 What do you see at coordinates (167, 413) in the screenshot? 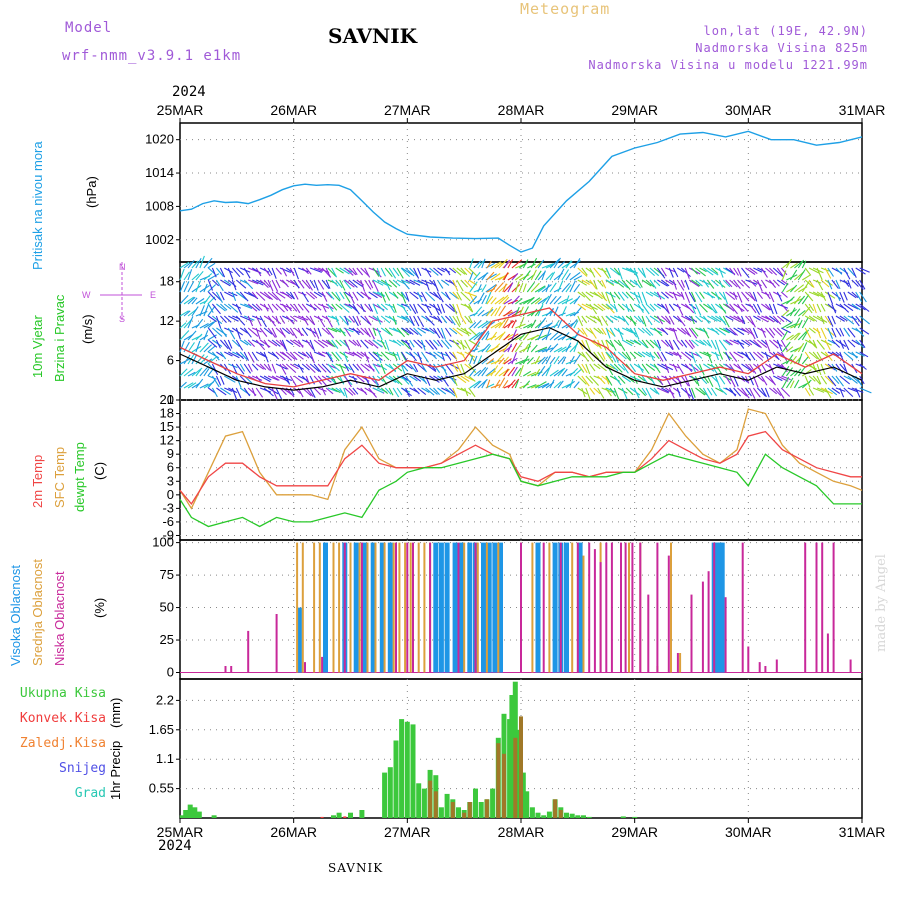
I see `y-tick-temperature: 18` at bounding box center [167, 413].